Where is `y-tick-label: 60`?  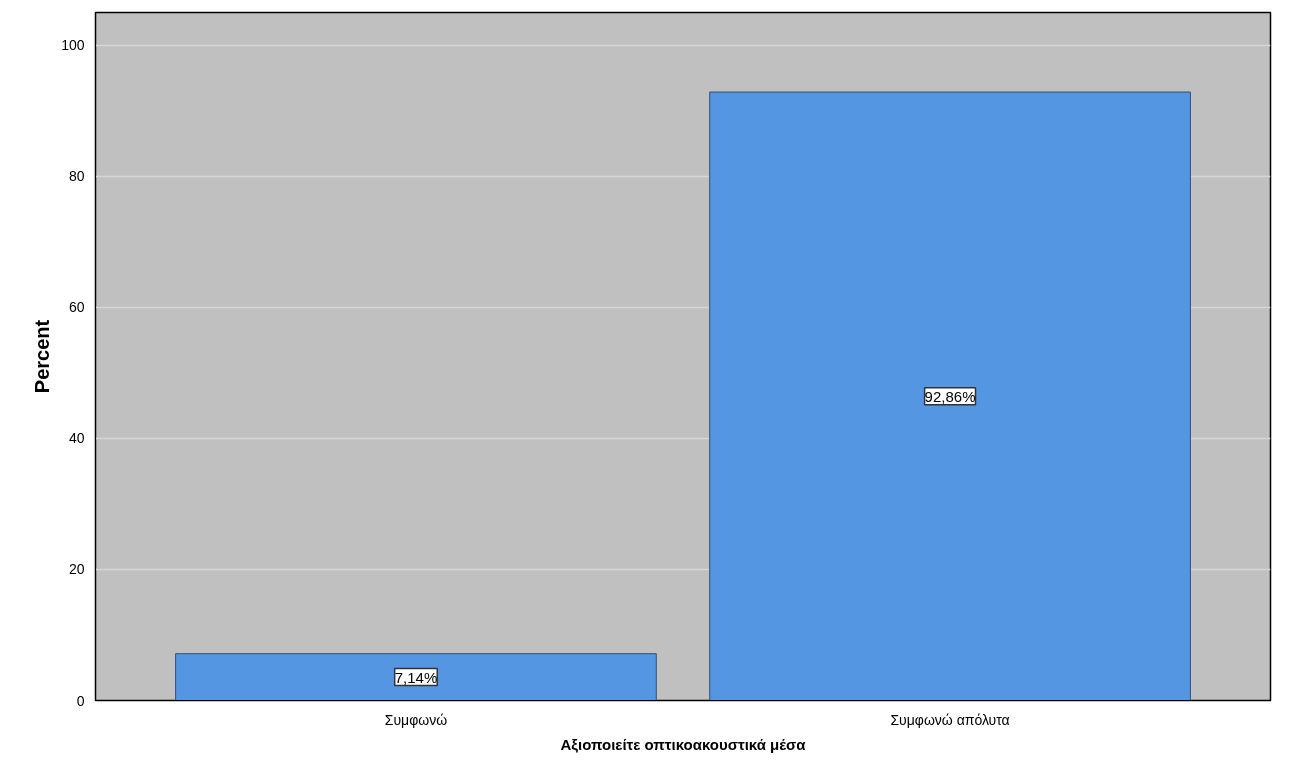 y-tick-label: 60 is located at coordinates (76, 307).